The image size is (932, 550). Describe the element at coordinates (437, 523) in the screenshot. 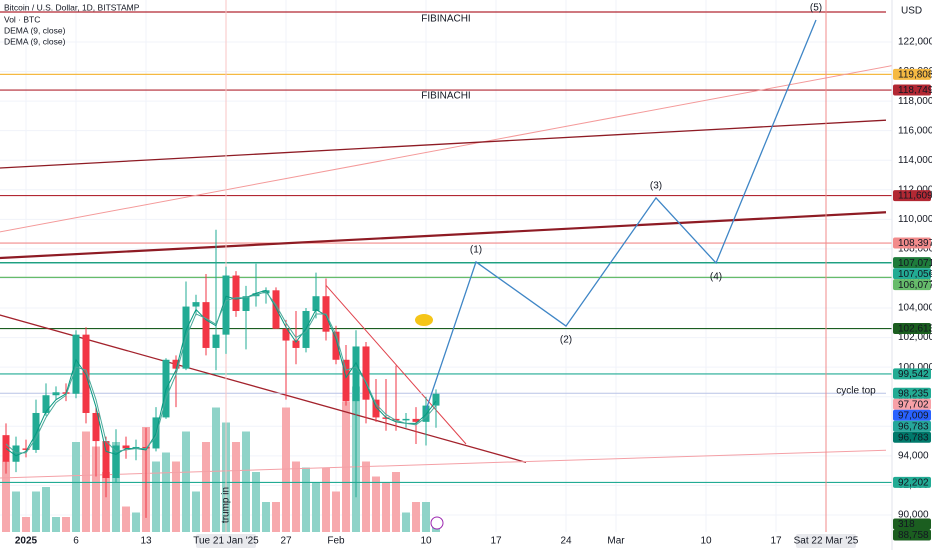

I see `event-icon` at that location.